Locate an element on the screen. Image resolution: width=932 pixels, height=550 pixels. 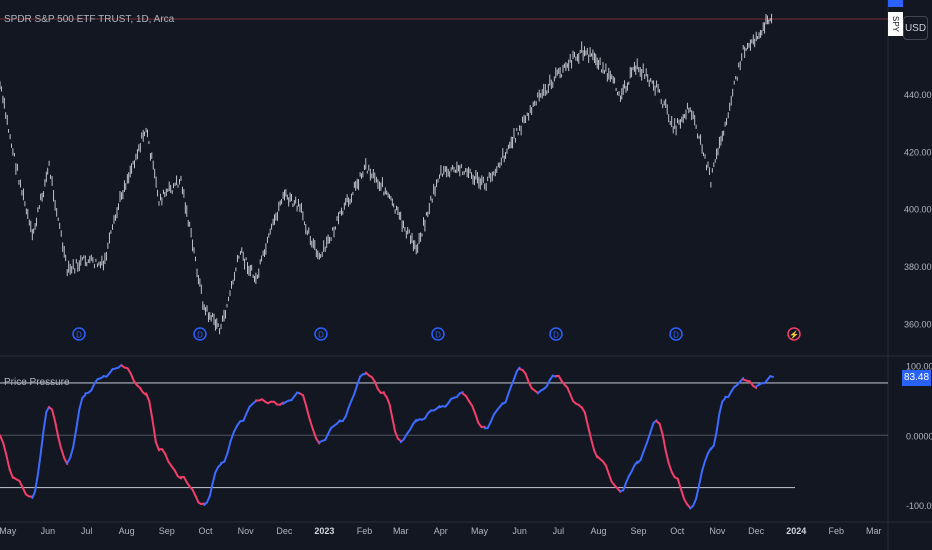
time-axis-label: 2023 is located at coordinates (324, 531).